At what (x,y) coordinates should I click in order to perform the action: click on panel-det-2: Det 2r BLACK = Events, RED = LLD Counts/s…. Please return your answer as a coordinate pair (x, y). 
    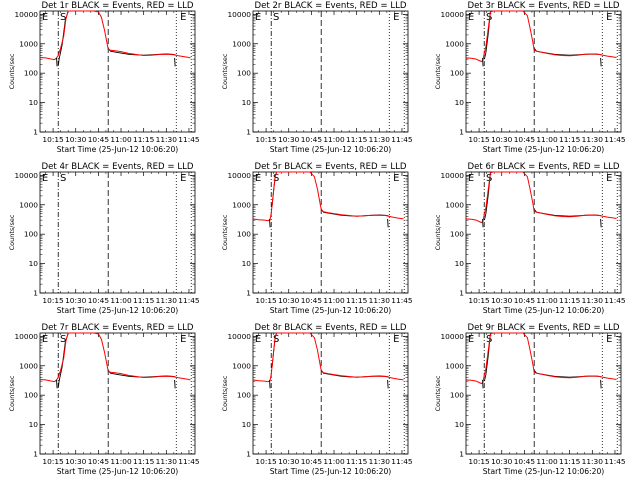
    Looking at the image, I should click on (317, 77).